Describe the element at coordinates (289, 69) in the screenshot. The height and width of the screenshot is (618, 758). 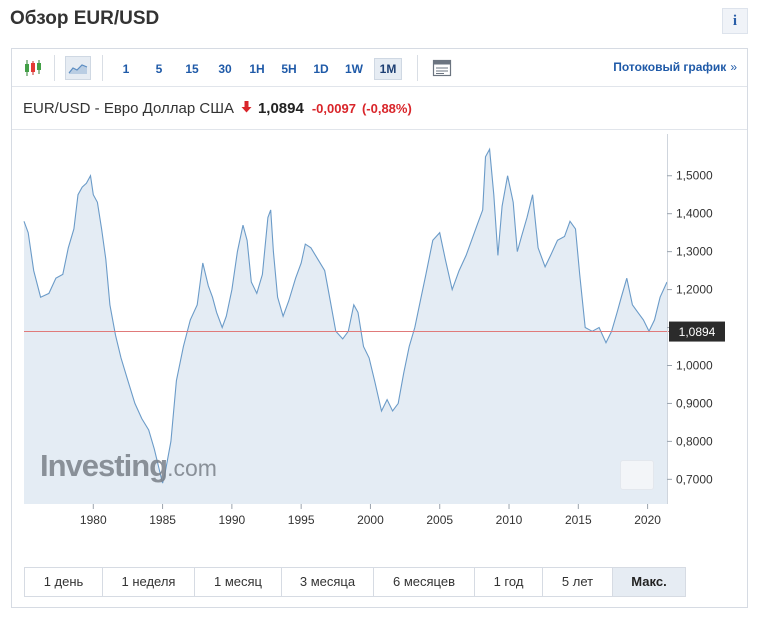
I see `timeframe-5h: 5H` at that location.